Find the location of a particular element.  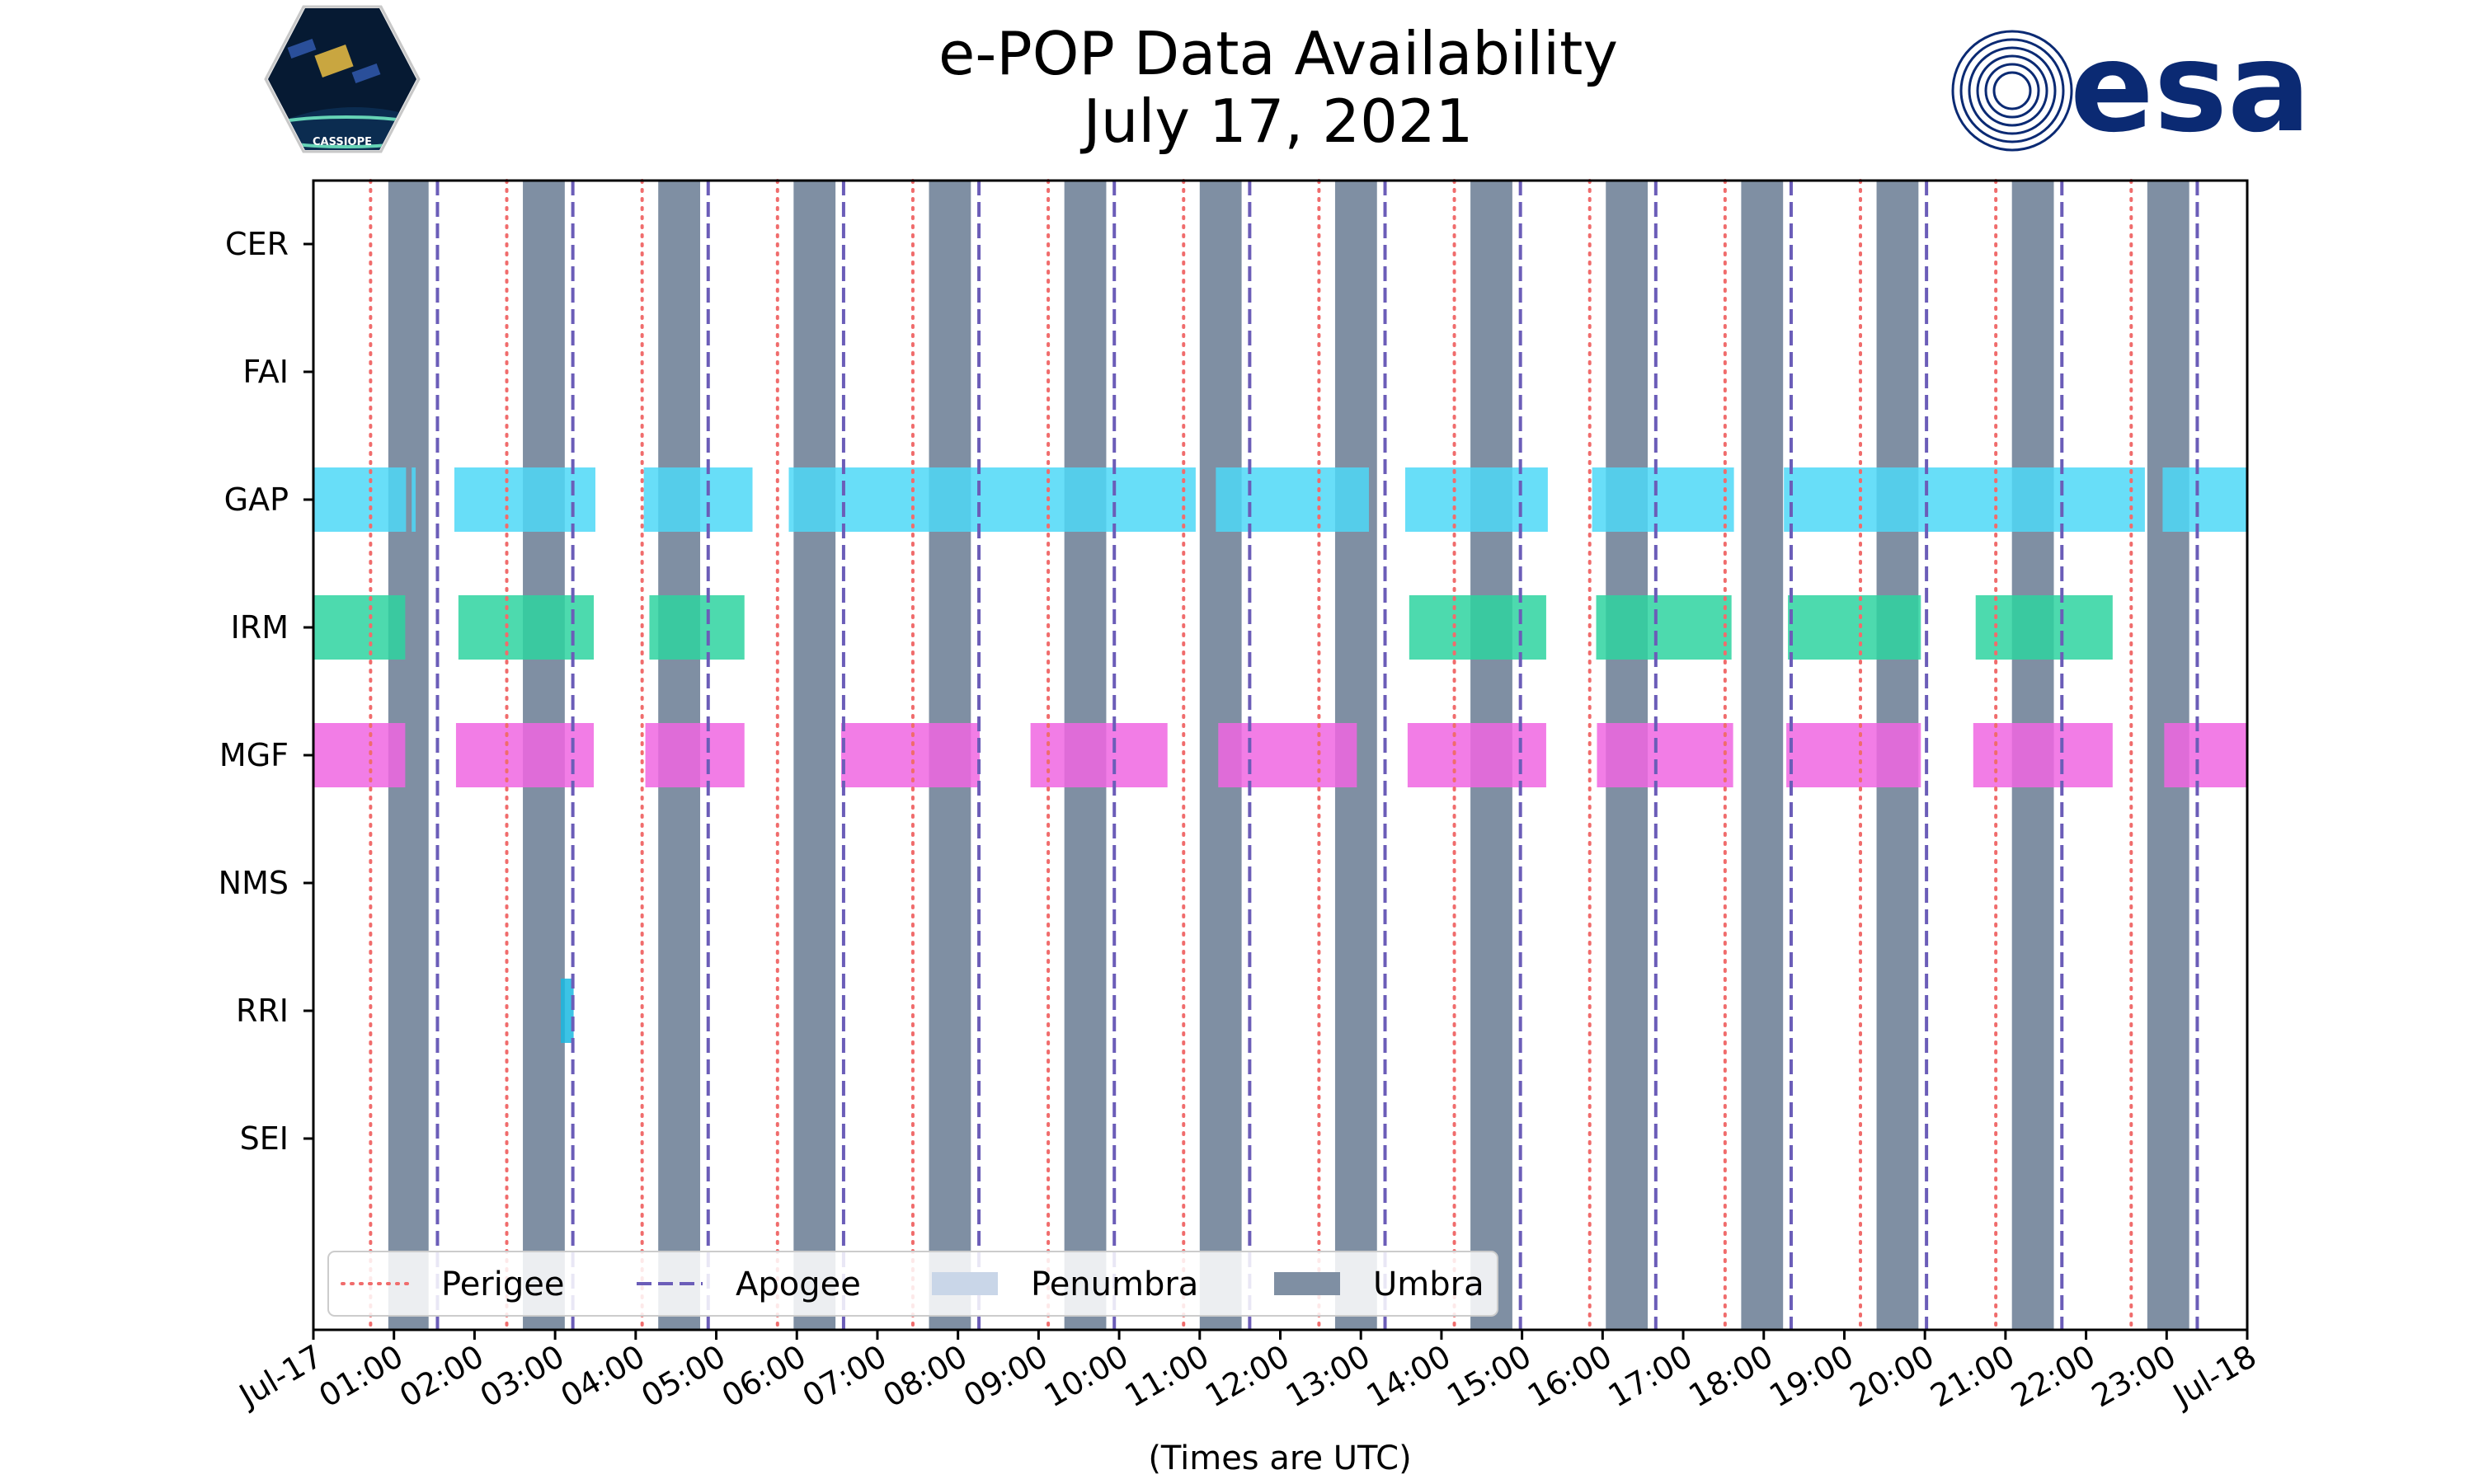

legend-umbra-swatch is located at coordinates (1307, 1283).